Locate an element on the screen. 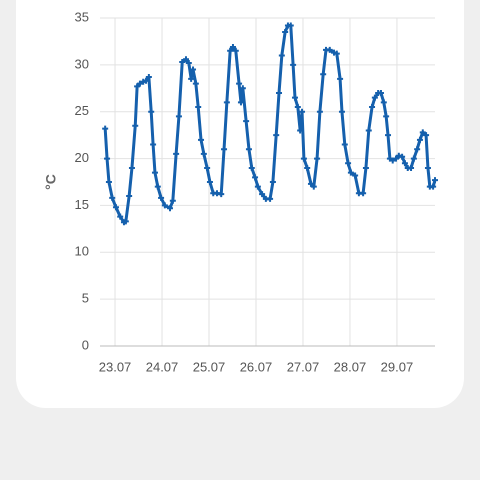 The height and width of the screenshot is (480, 480). y-tick-label: 30 is located at coordinates (82, 63).